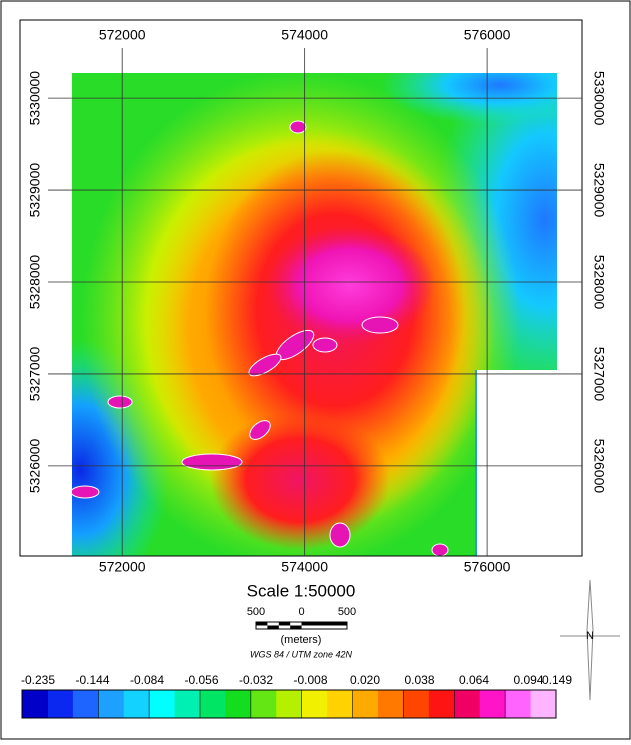  I want to click on scale-label: 0, so click(301, 612).